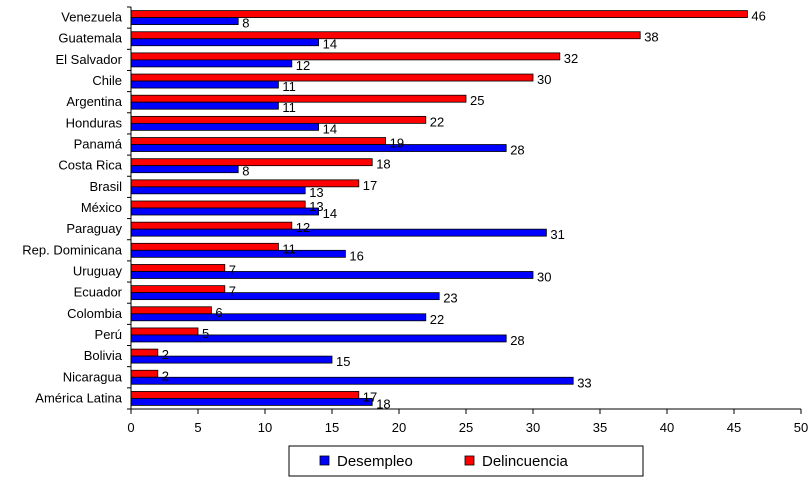 The image size is (810, 478). What do you see at coordinates (303, 227) in the screenshot?
I see `data-label-delincuencia: 12` at bounding box center [303, 227].